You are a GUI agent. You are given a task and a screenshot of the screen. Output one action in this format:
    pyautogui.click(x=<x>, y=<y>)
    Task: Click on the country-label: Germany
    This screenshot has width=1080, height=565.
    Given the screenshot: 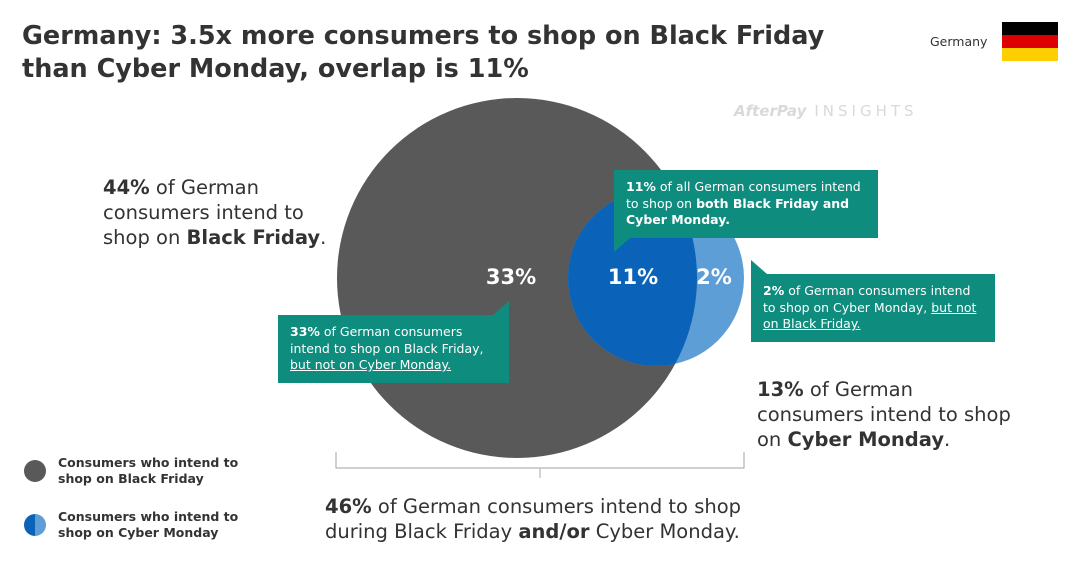 What is the action you would take?
    pyautogui.click(x=959, y=41)
    